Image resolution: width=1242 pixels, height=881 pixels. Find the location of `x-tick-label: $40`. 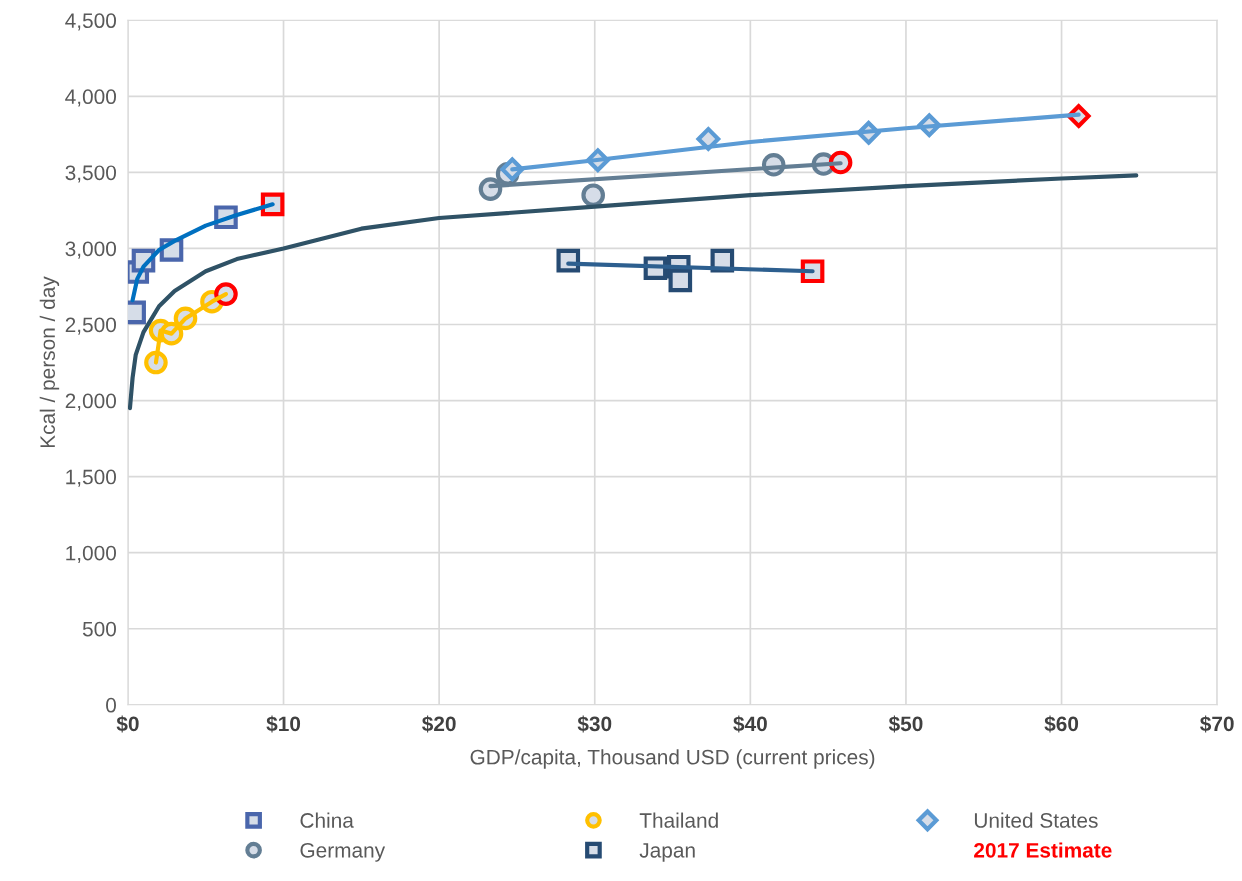

x-tick-label: $40 is located at coordinates (750, 724).